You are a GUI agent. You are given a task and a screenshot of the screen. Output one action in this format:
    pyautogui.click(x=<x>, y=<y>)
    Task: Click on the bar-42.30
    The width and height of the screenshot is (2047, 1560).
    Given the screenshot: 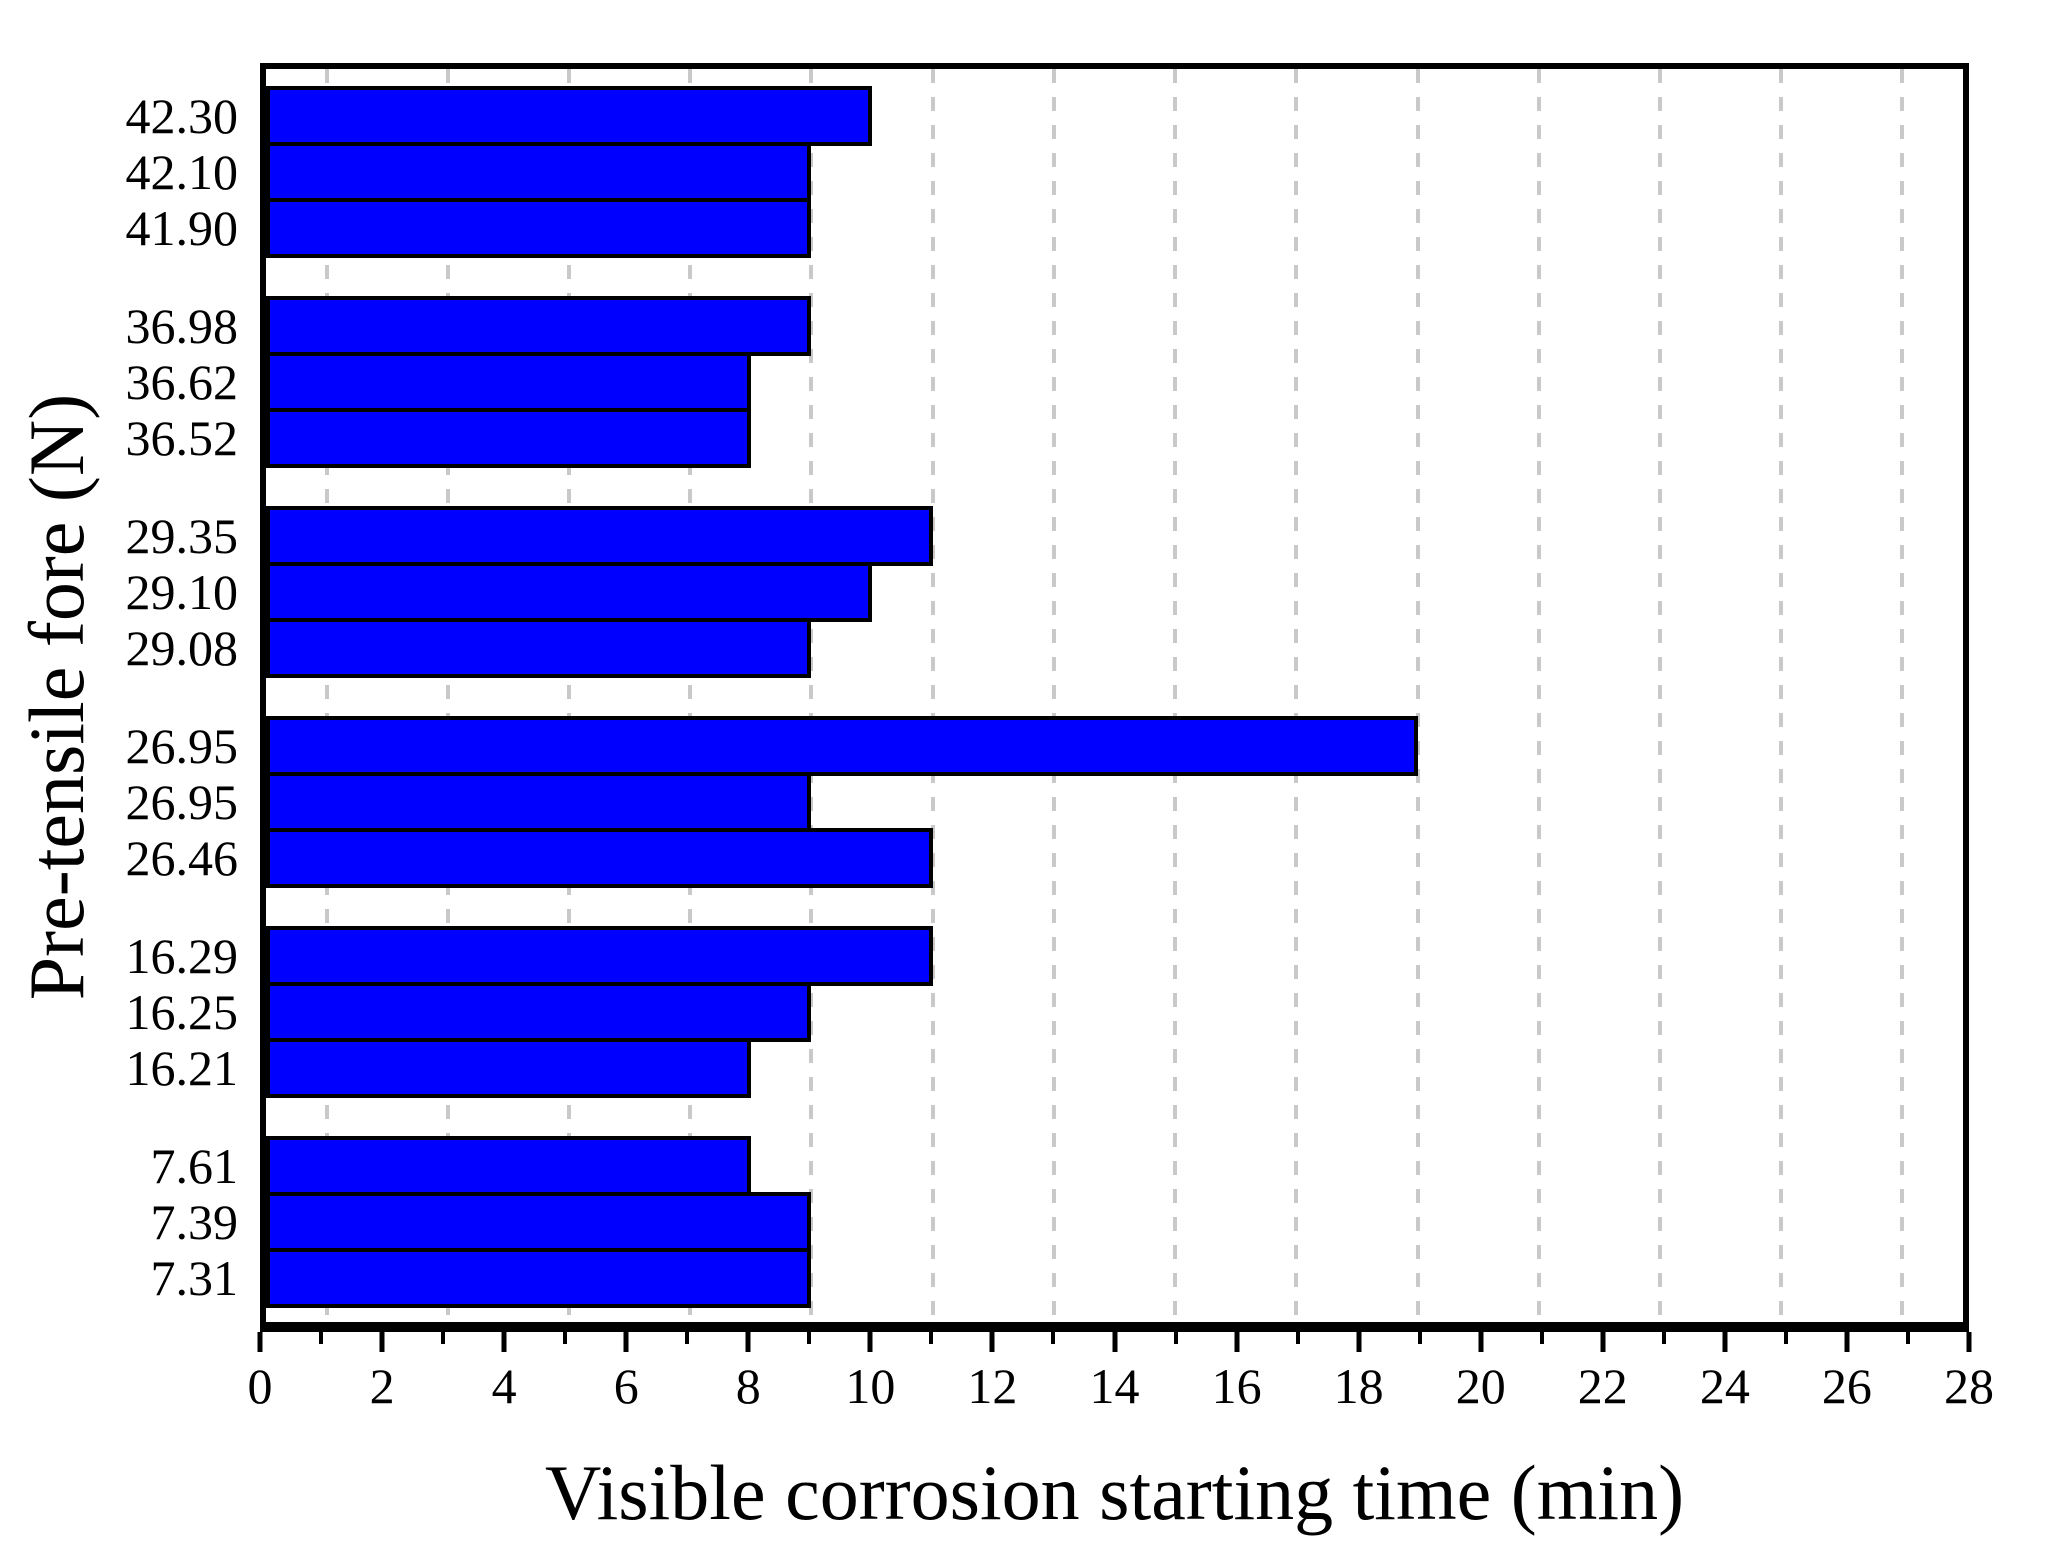 What is the action you would take?
    pyautogui.click(x=569, y=116)
    